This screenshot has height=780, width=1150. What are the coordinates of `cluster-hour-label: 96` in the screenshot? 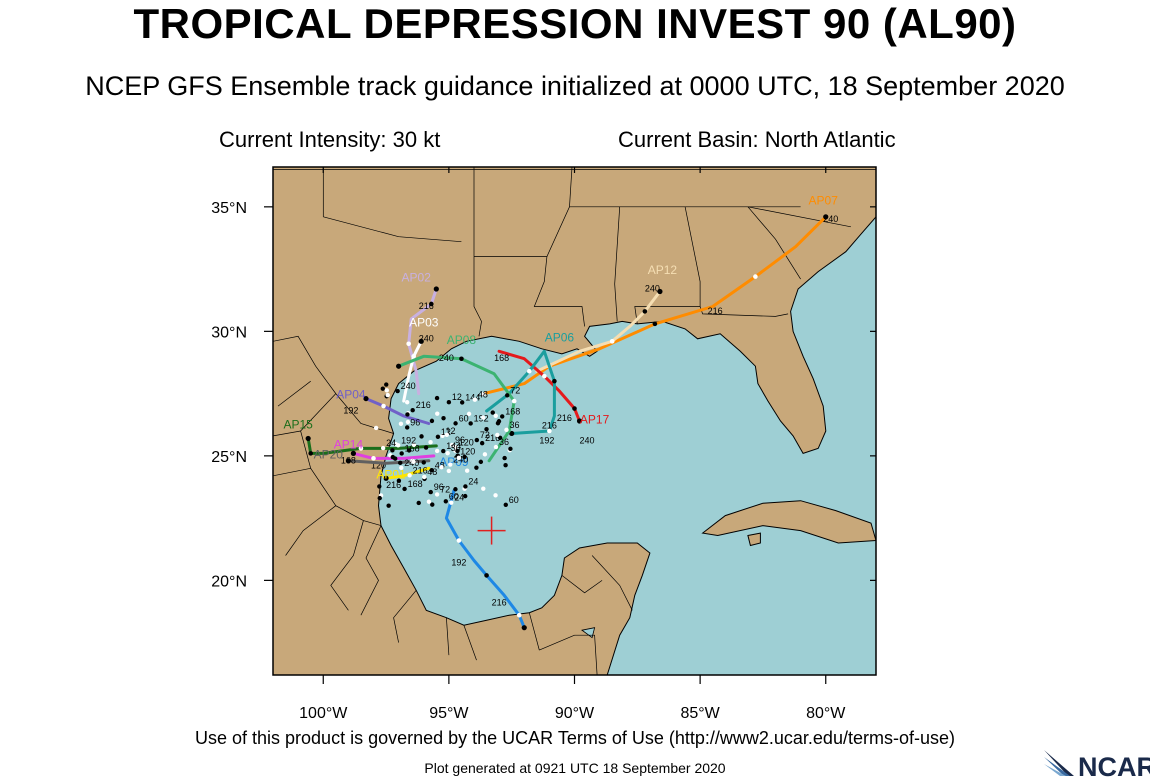 It's located at (460, 440).